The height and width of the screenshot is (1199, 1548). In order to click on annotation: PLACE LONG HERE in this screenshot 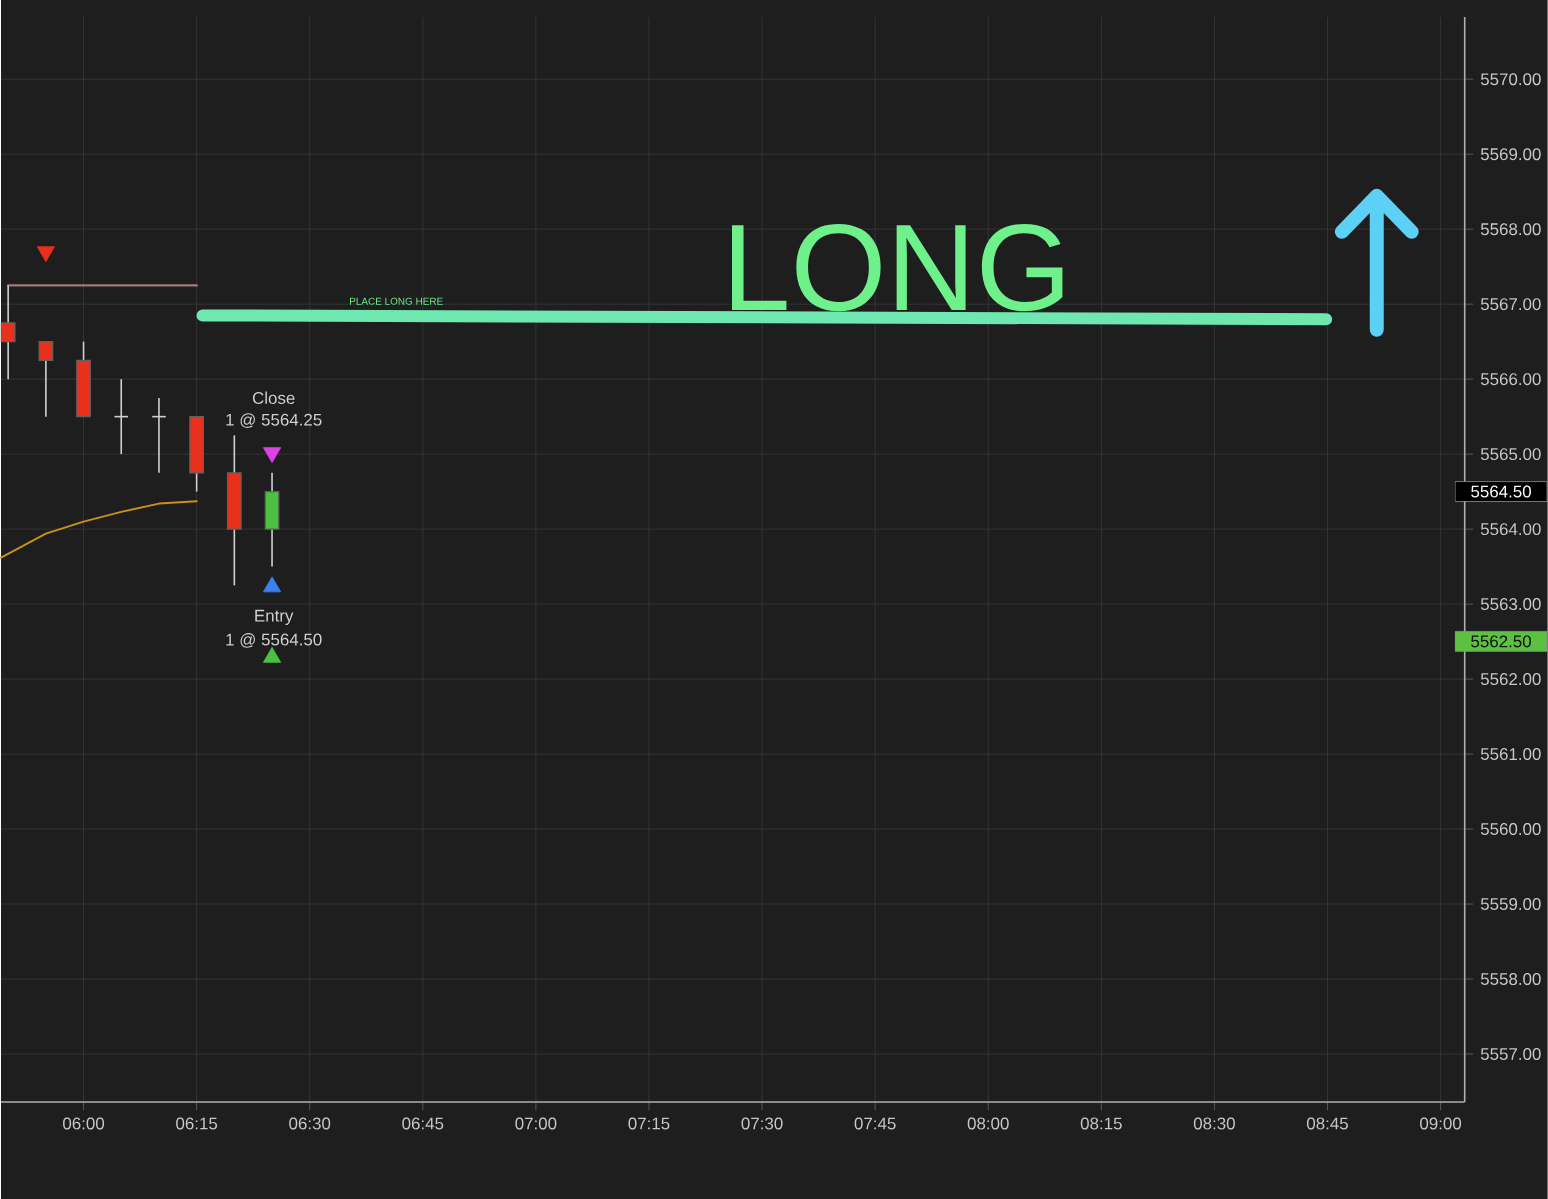, I will do `click(396, 301)`.